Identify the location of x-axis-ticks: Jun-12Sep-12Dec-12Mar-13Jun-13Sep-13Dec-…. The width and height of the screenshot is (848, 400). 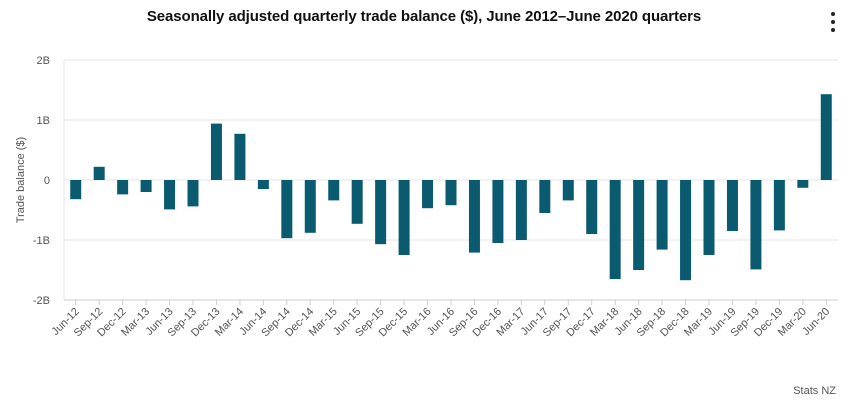
(441, 319).